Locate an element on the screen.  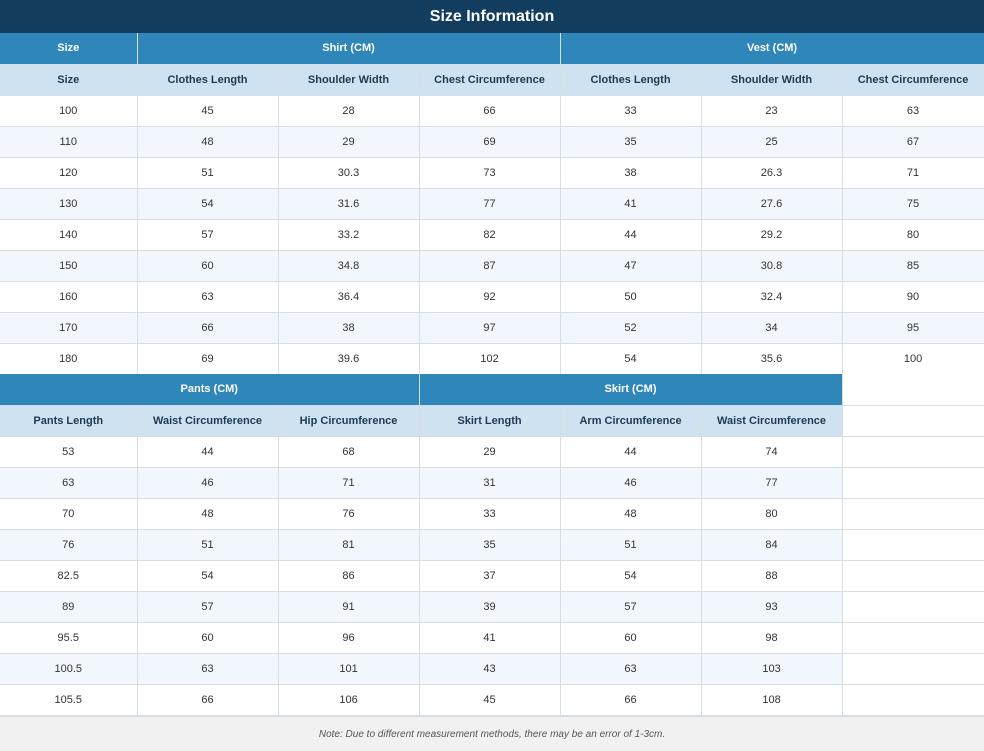
table-cell: 82.5 is located at coordinates (69, 576).